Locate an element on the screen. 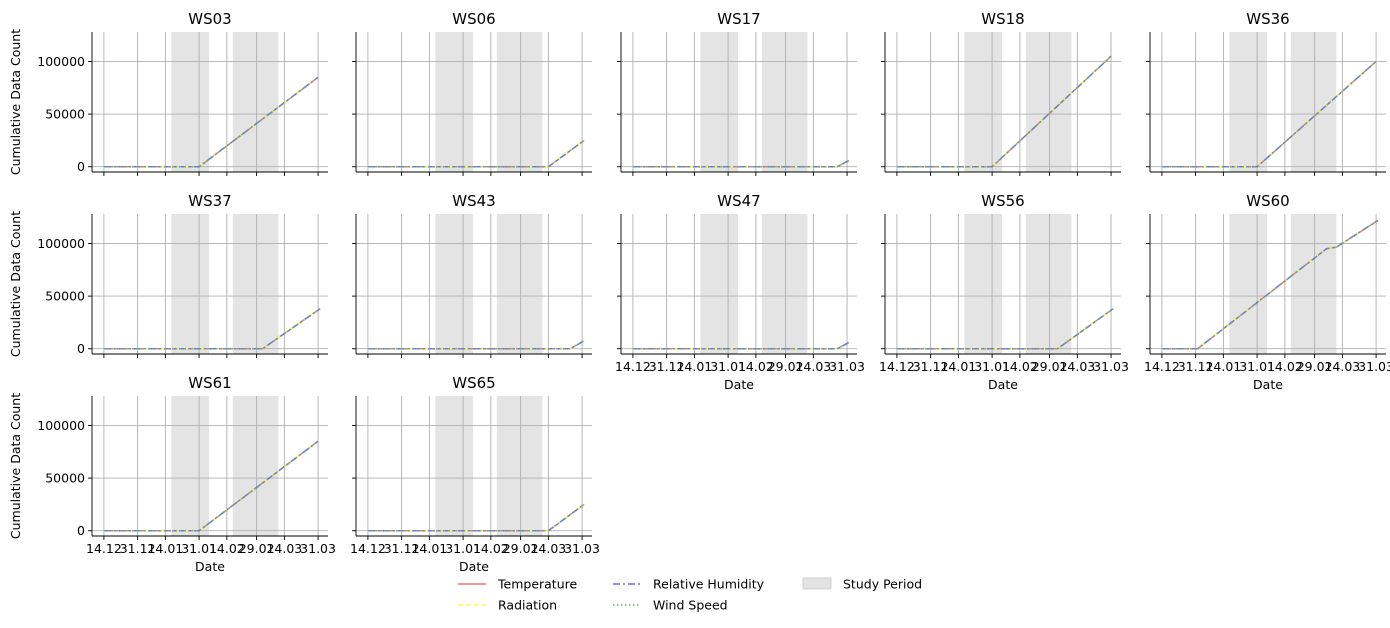  x-tick-label: 14.12 is located at coordinates (897, 366).